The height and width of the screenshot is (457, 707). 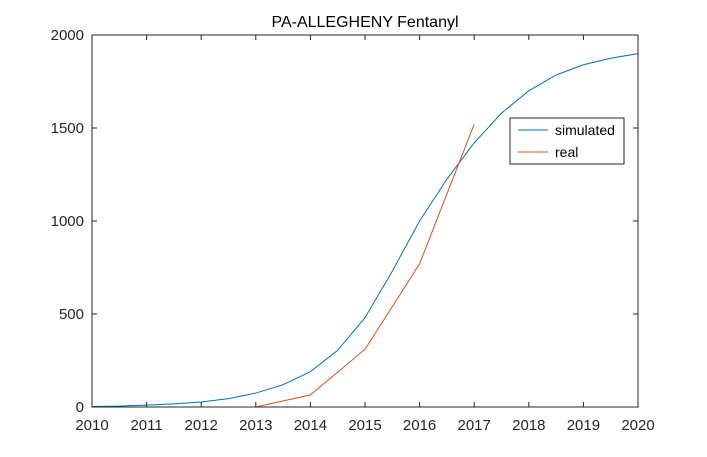 What do you see at coordinates (67, 128) in the screenshot?
I see `y-tick-label: 1500` at bounding box center [67, 128].